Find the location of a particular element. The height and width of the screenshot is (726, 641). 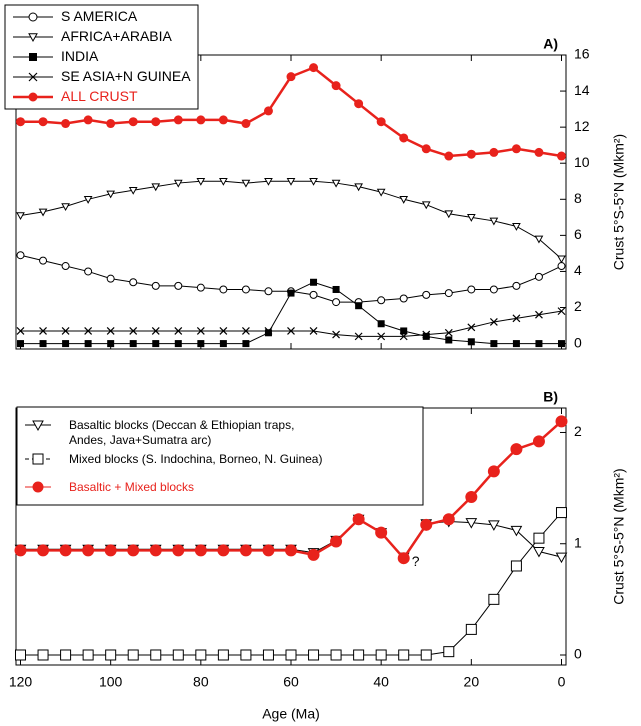

y-tick-label: 8 is located at coordinates (578, 198).